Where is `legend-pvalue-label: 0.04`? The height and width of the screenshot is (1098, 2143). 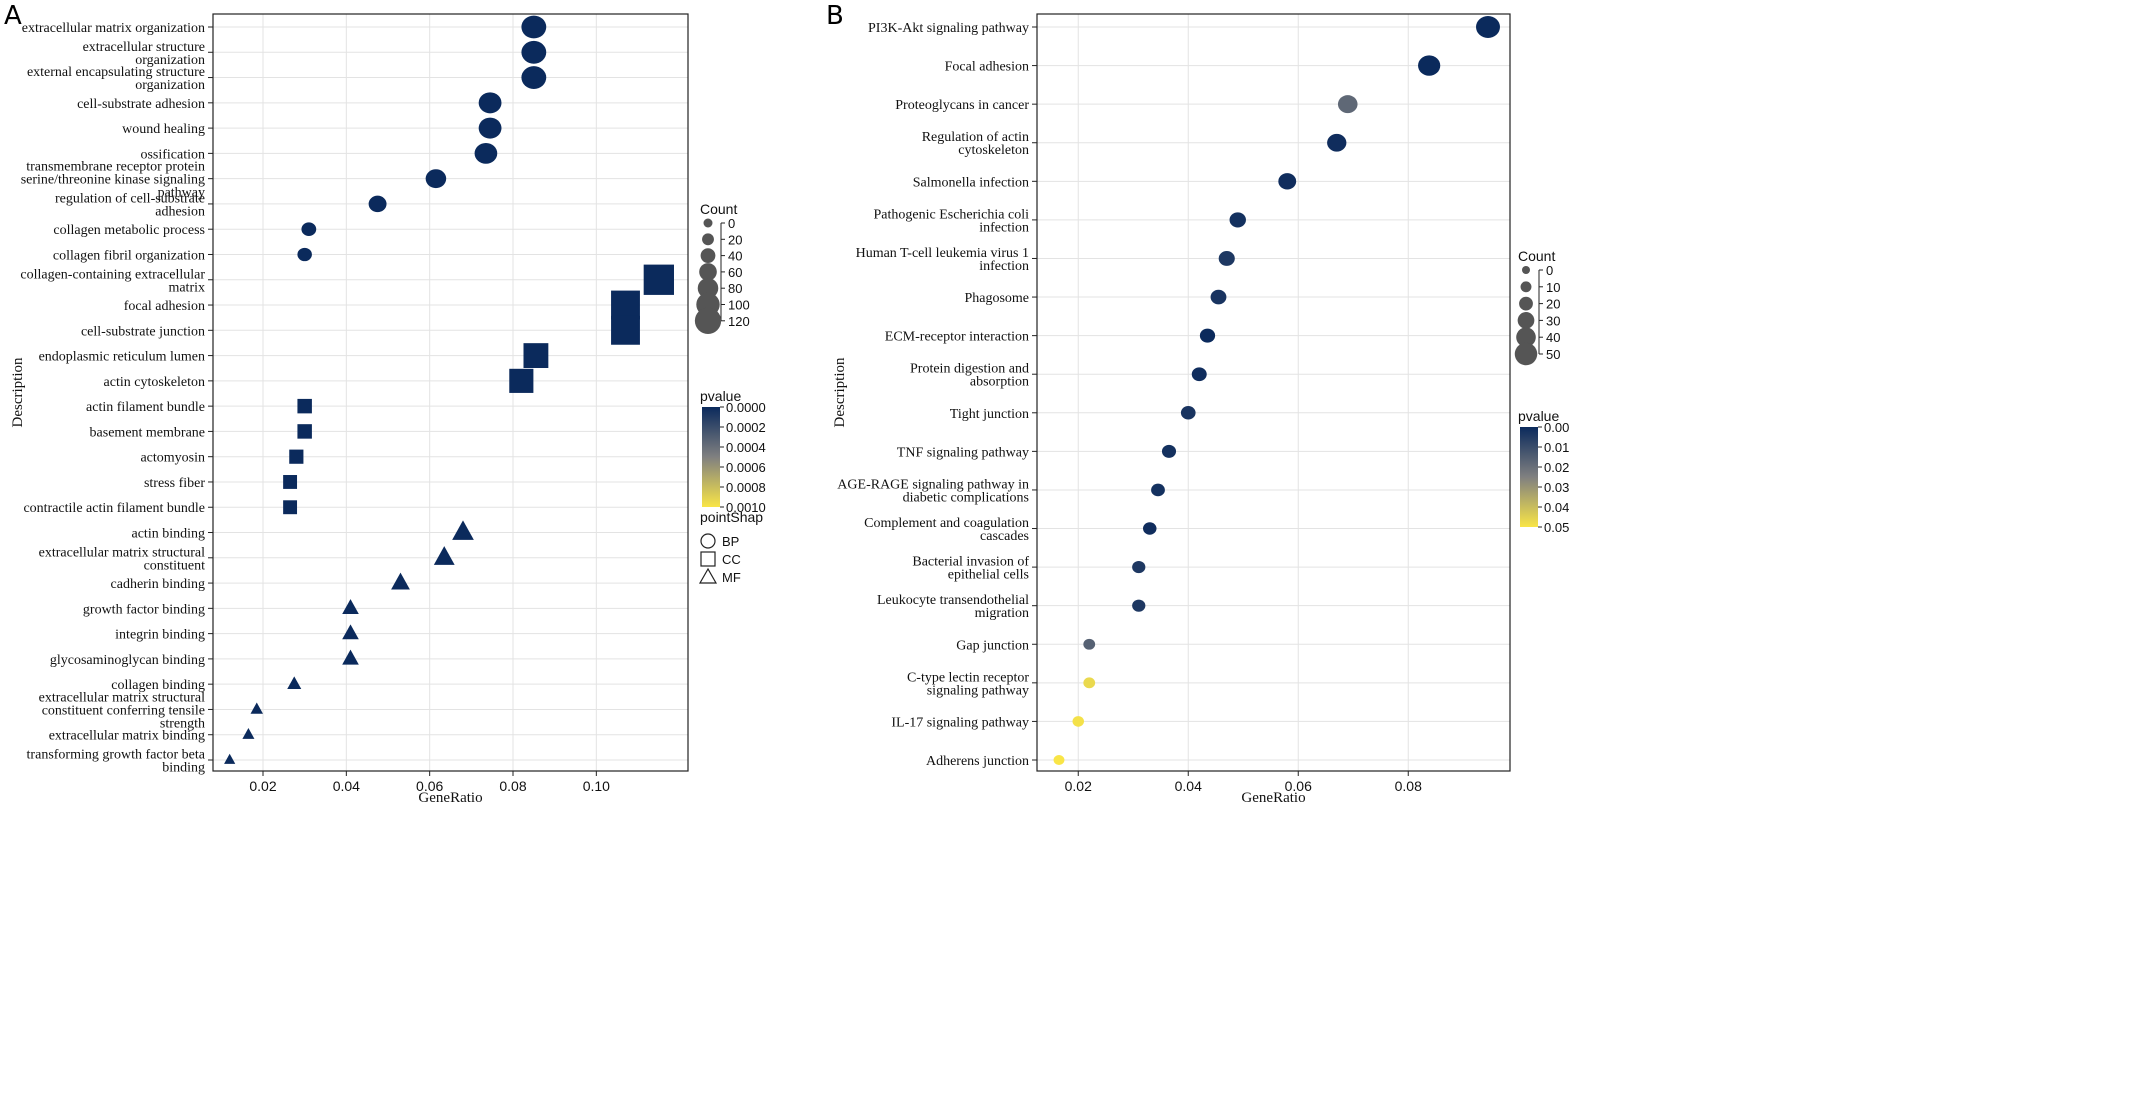 legend-pvalue-label: 0.04 is located at coordinates (1556, 507).